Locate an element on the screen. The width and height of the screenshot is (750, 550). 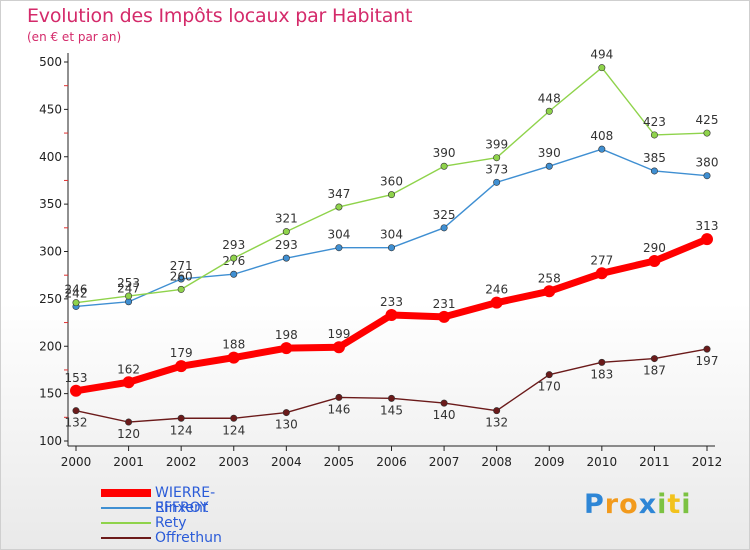
data-label-wierre-effroy: 313 is located at coordinates (707, 226).